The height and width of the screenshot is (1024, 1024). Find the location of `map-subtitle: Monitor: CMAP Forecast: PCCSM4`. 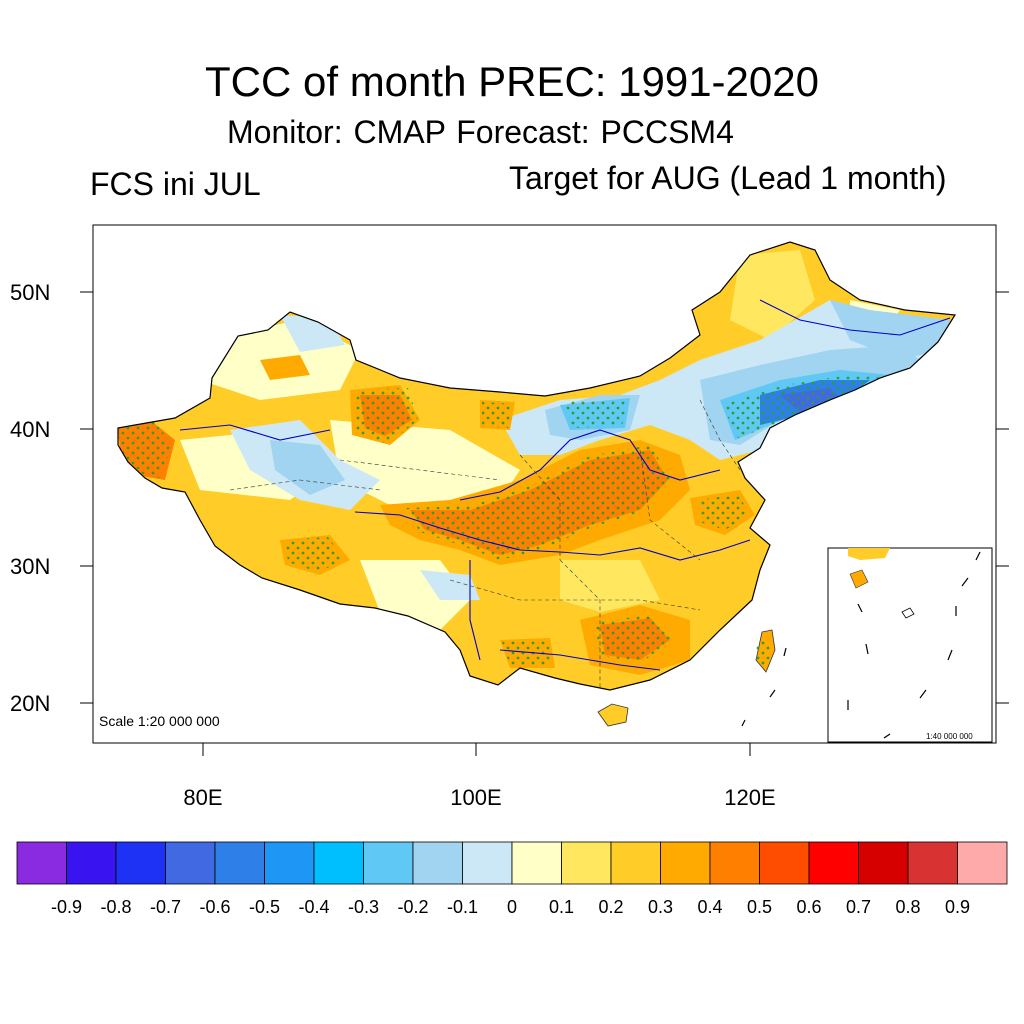

map-subtitle: Monitor: CMAP Forecast: PCCSM4 is located at coordinates (480, 132).